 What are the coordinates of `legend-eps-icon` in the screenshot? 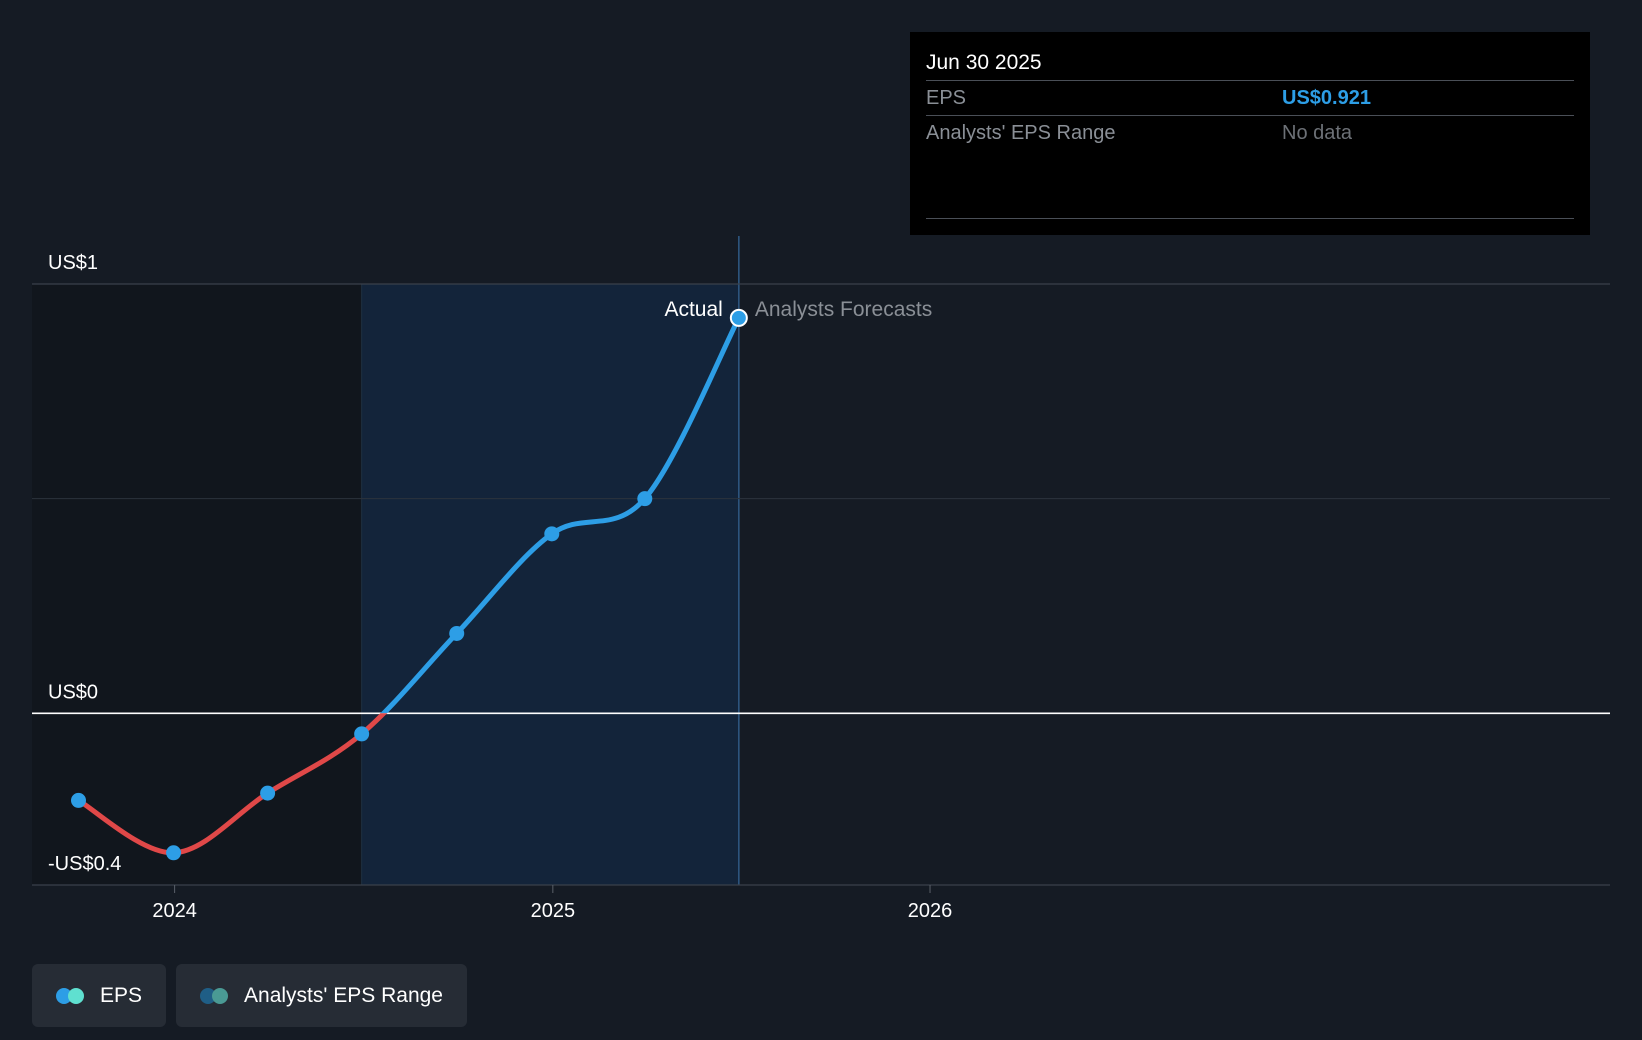 It's located at (71, 995).